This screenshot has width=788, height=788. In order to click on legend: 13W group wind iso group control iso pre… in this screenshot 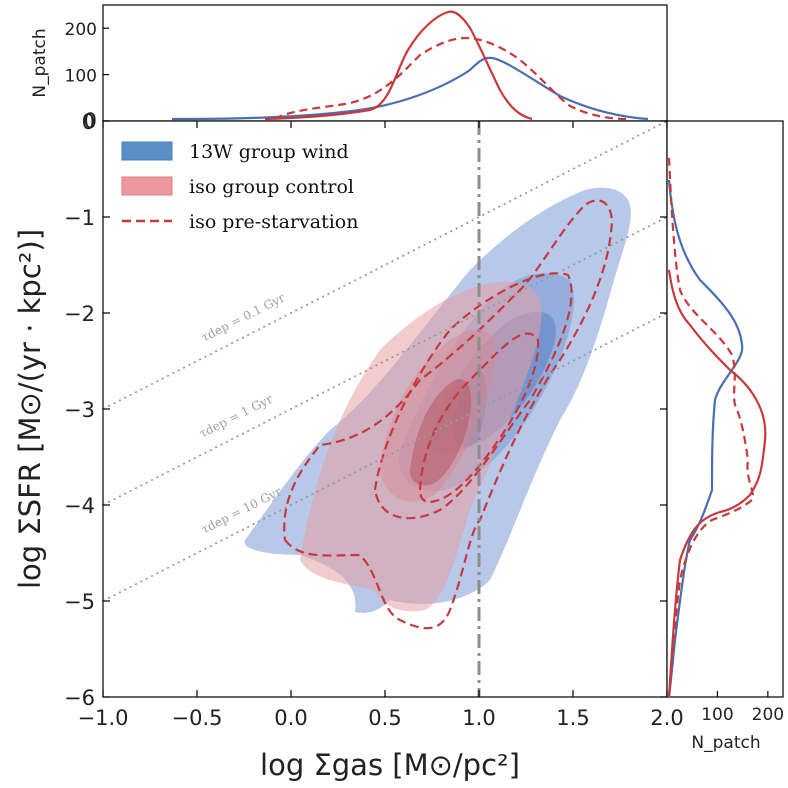, I will do `click(239, 187)`.